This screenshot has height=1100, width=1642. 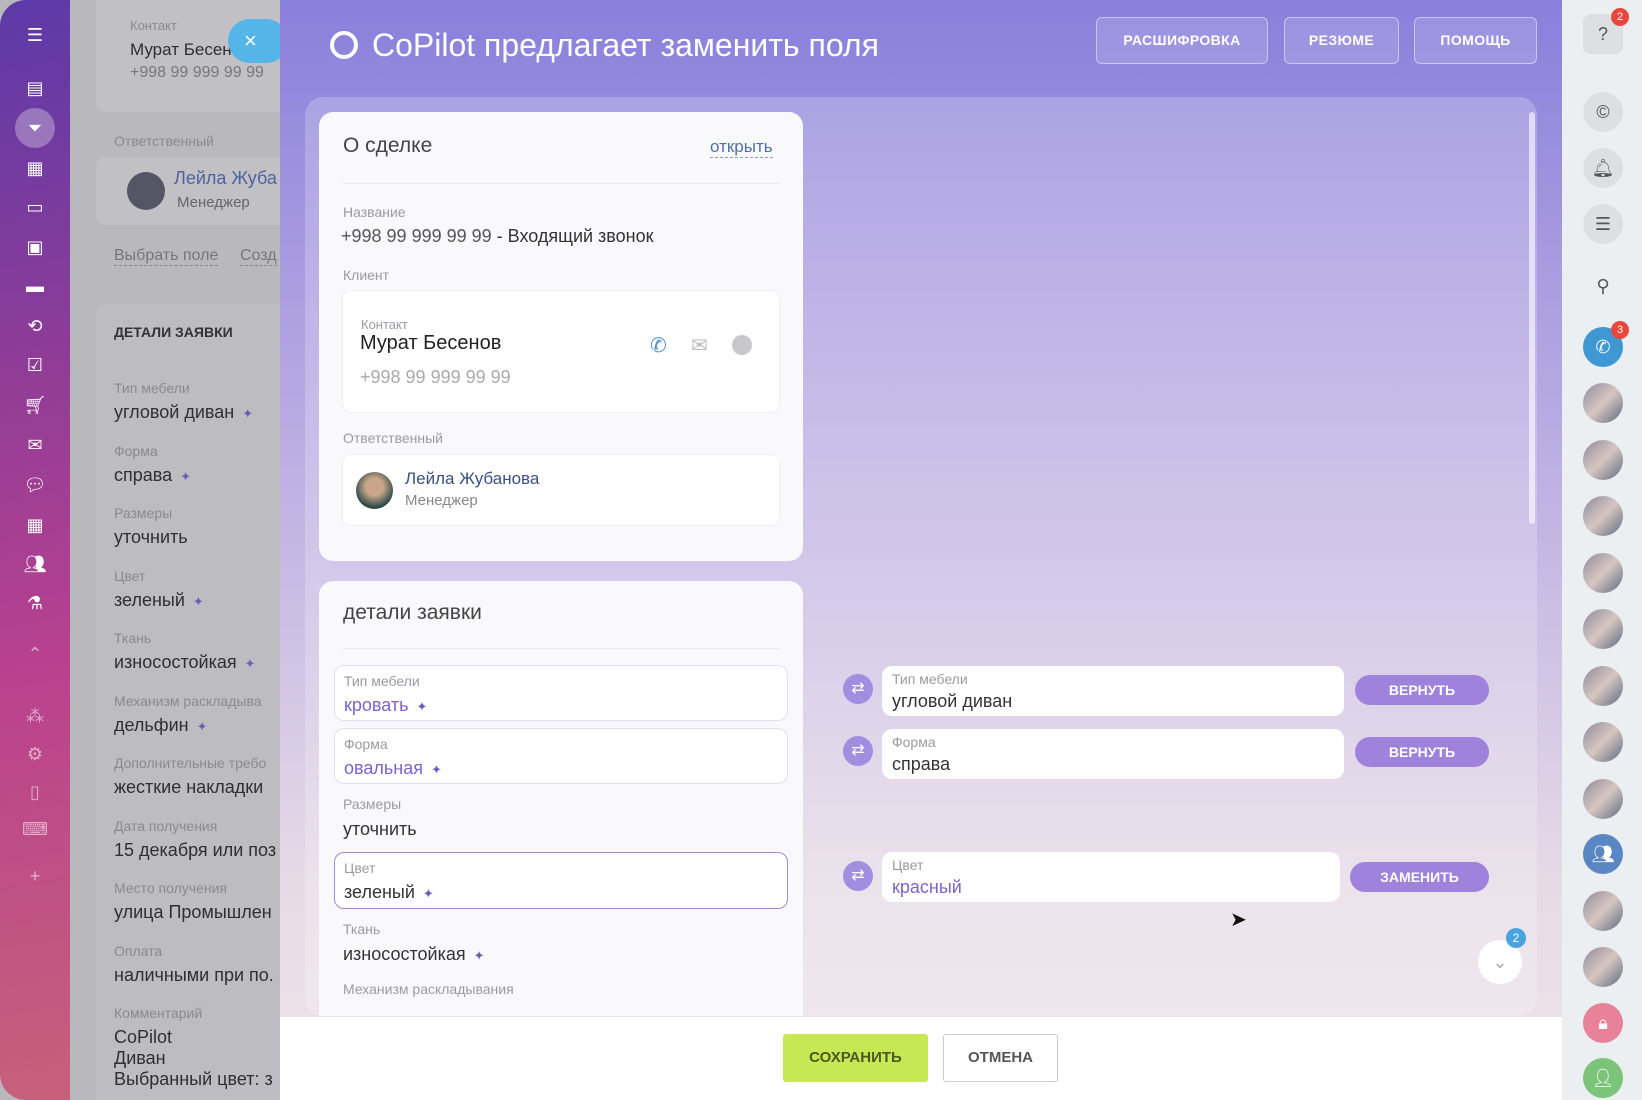 What do you see at coordinates (35, 247) in the screenshot?
I see `contact-card-icon: ▣` at bounding box center [35, 247].